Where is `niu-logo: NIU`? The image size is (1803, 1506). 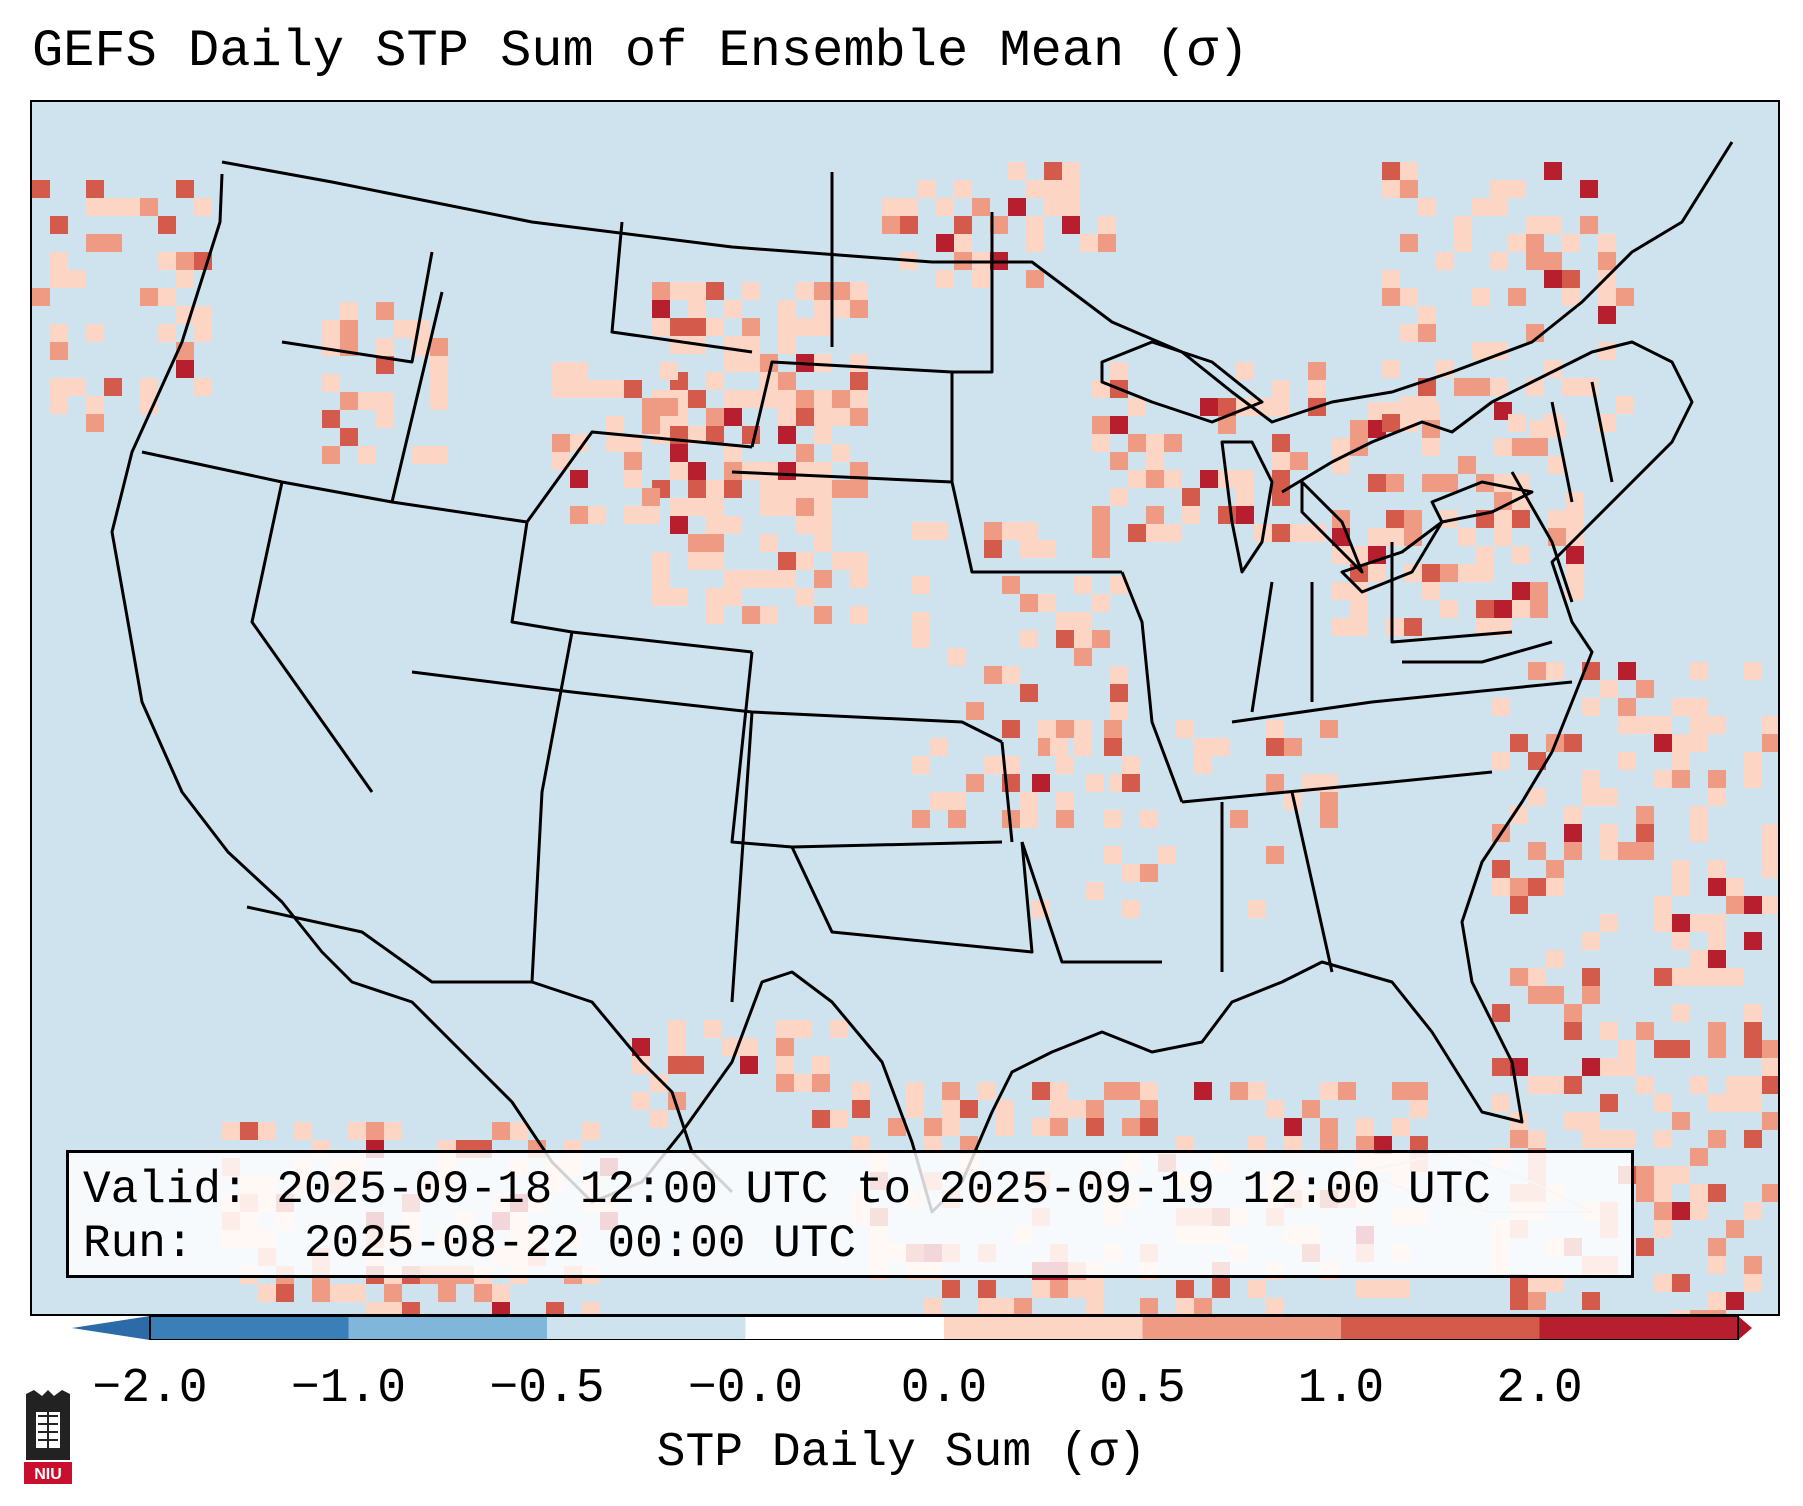
niu-logo: NIU is located at coordinates (48, 1437).